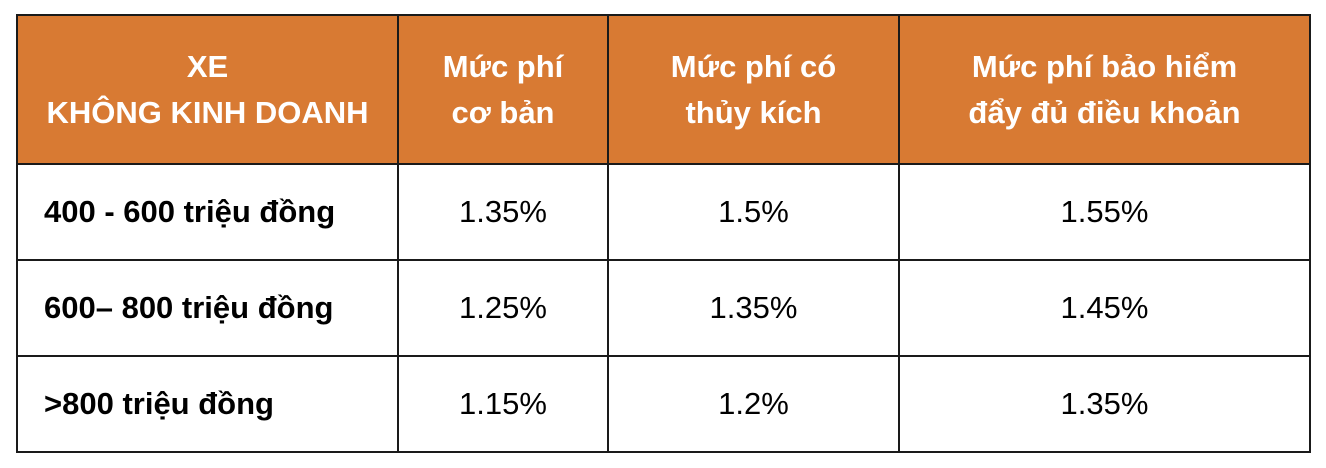 Image resolution: width=1326 pixels, height=468 pixels. Describe the element at coordinates (753, 66) in the screenshot. I see `header-line: Mức phí có` at that location.